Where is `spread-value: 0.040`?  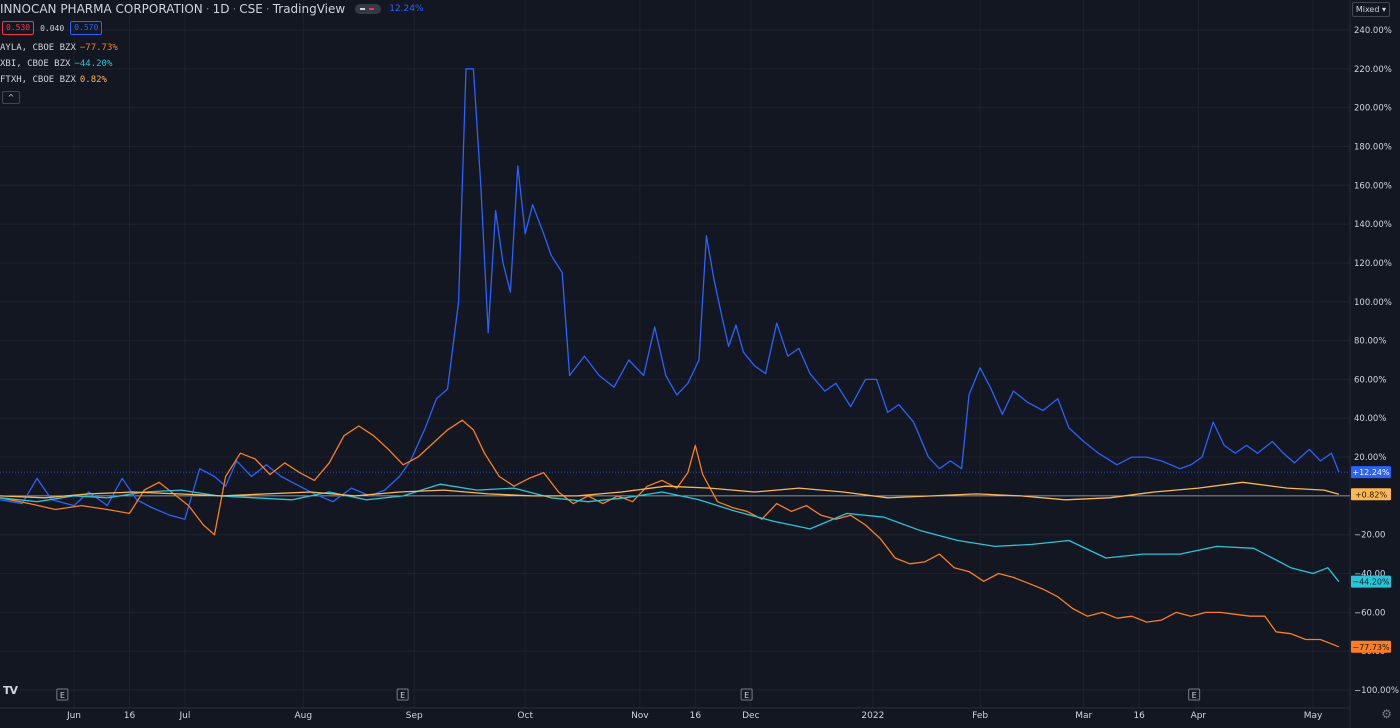
spread-value: 0.040 is located at coordinates (52, 28).